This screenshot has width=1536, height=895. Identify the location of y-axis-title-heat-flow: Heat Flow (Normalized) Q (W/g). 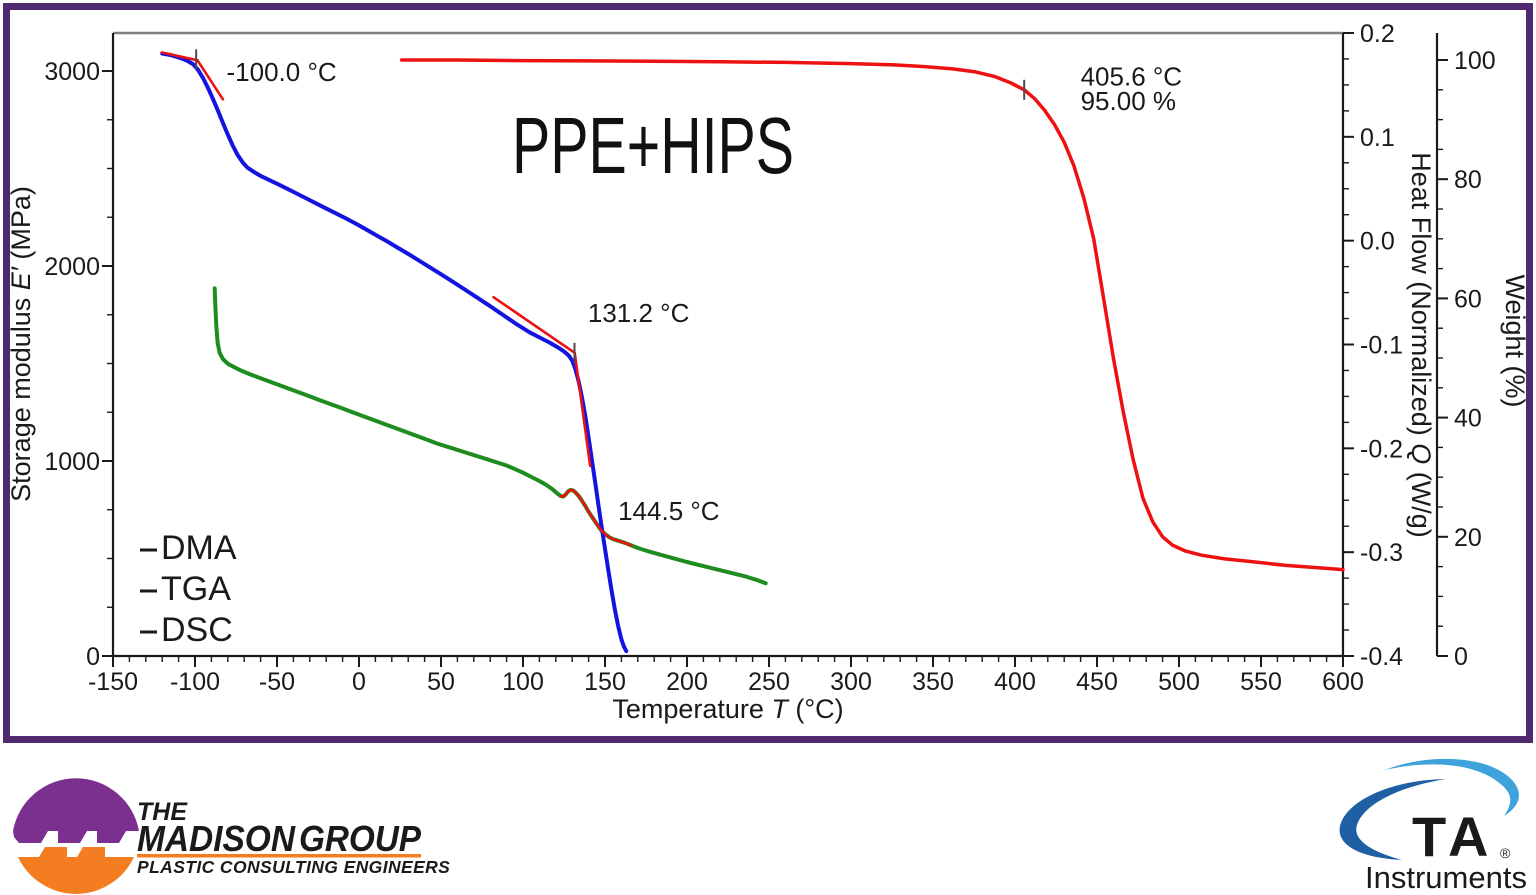
(1421, 345).